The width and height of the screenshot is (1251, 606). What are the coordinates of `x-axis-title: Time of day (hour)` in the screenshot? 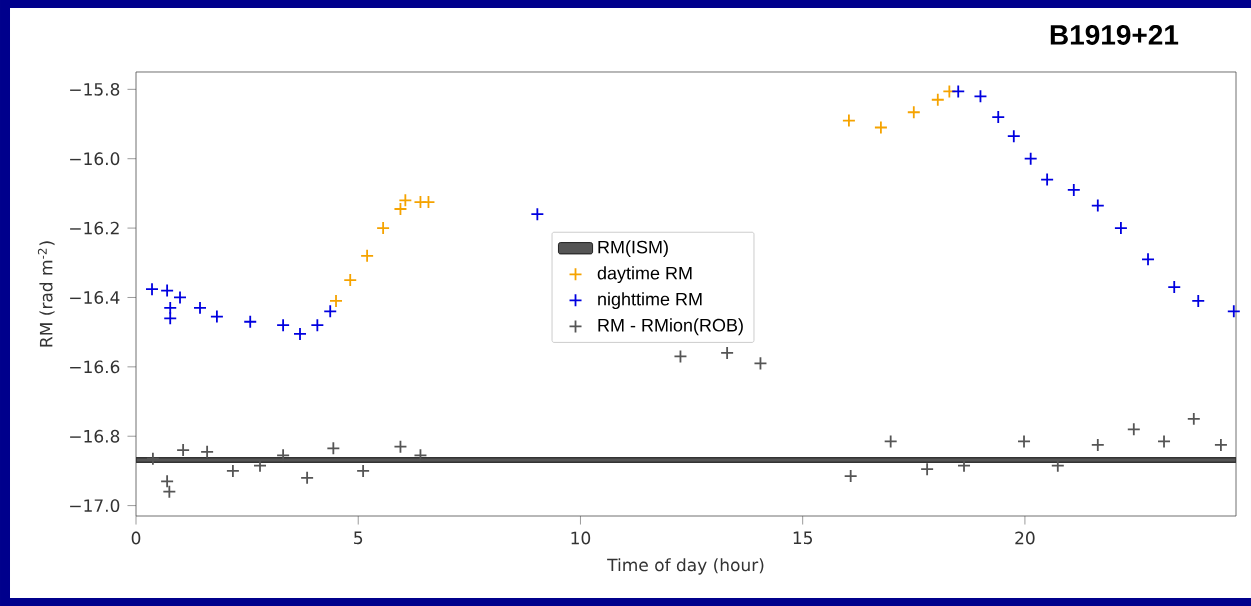 It's located at (685, 566).